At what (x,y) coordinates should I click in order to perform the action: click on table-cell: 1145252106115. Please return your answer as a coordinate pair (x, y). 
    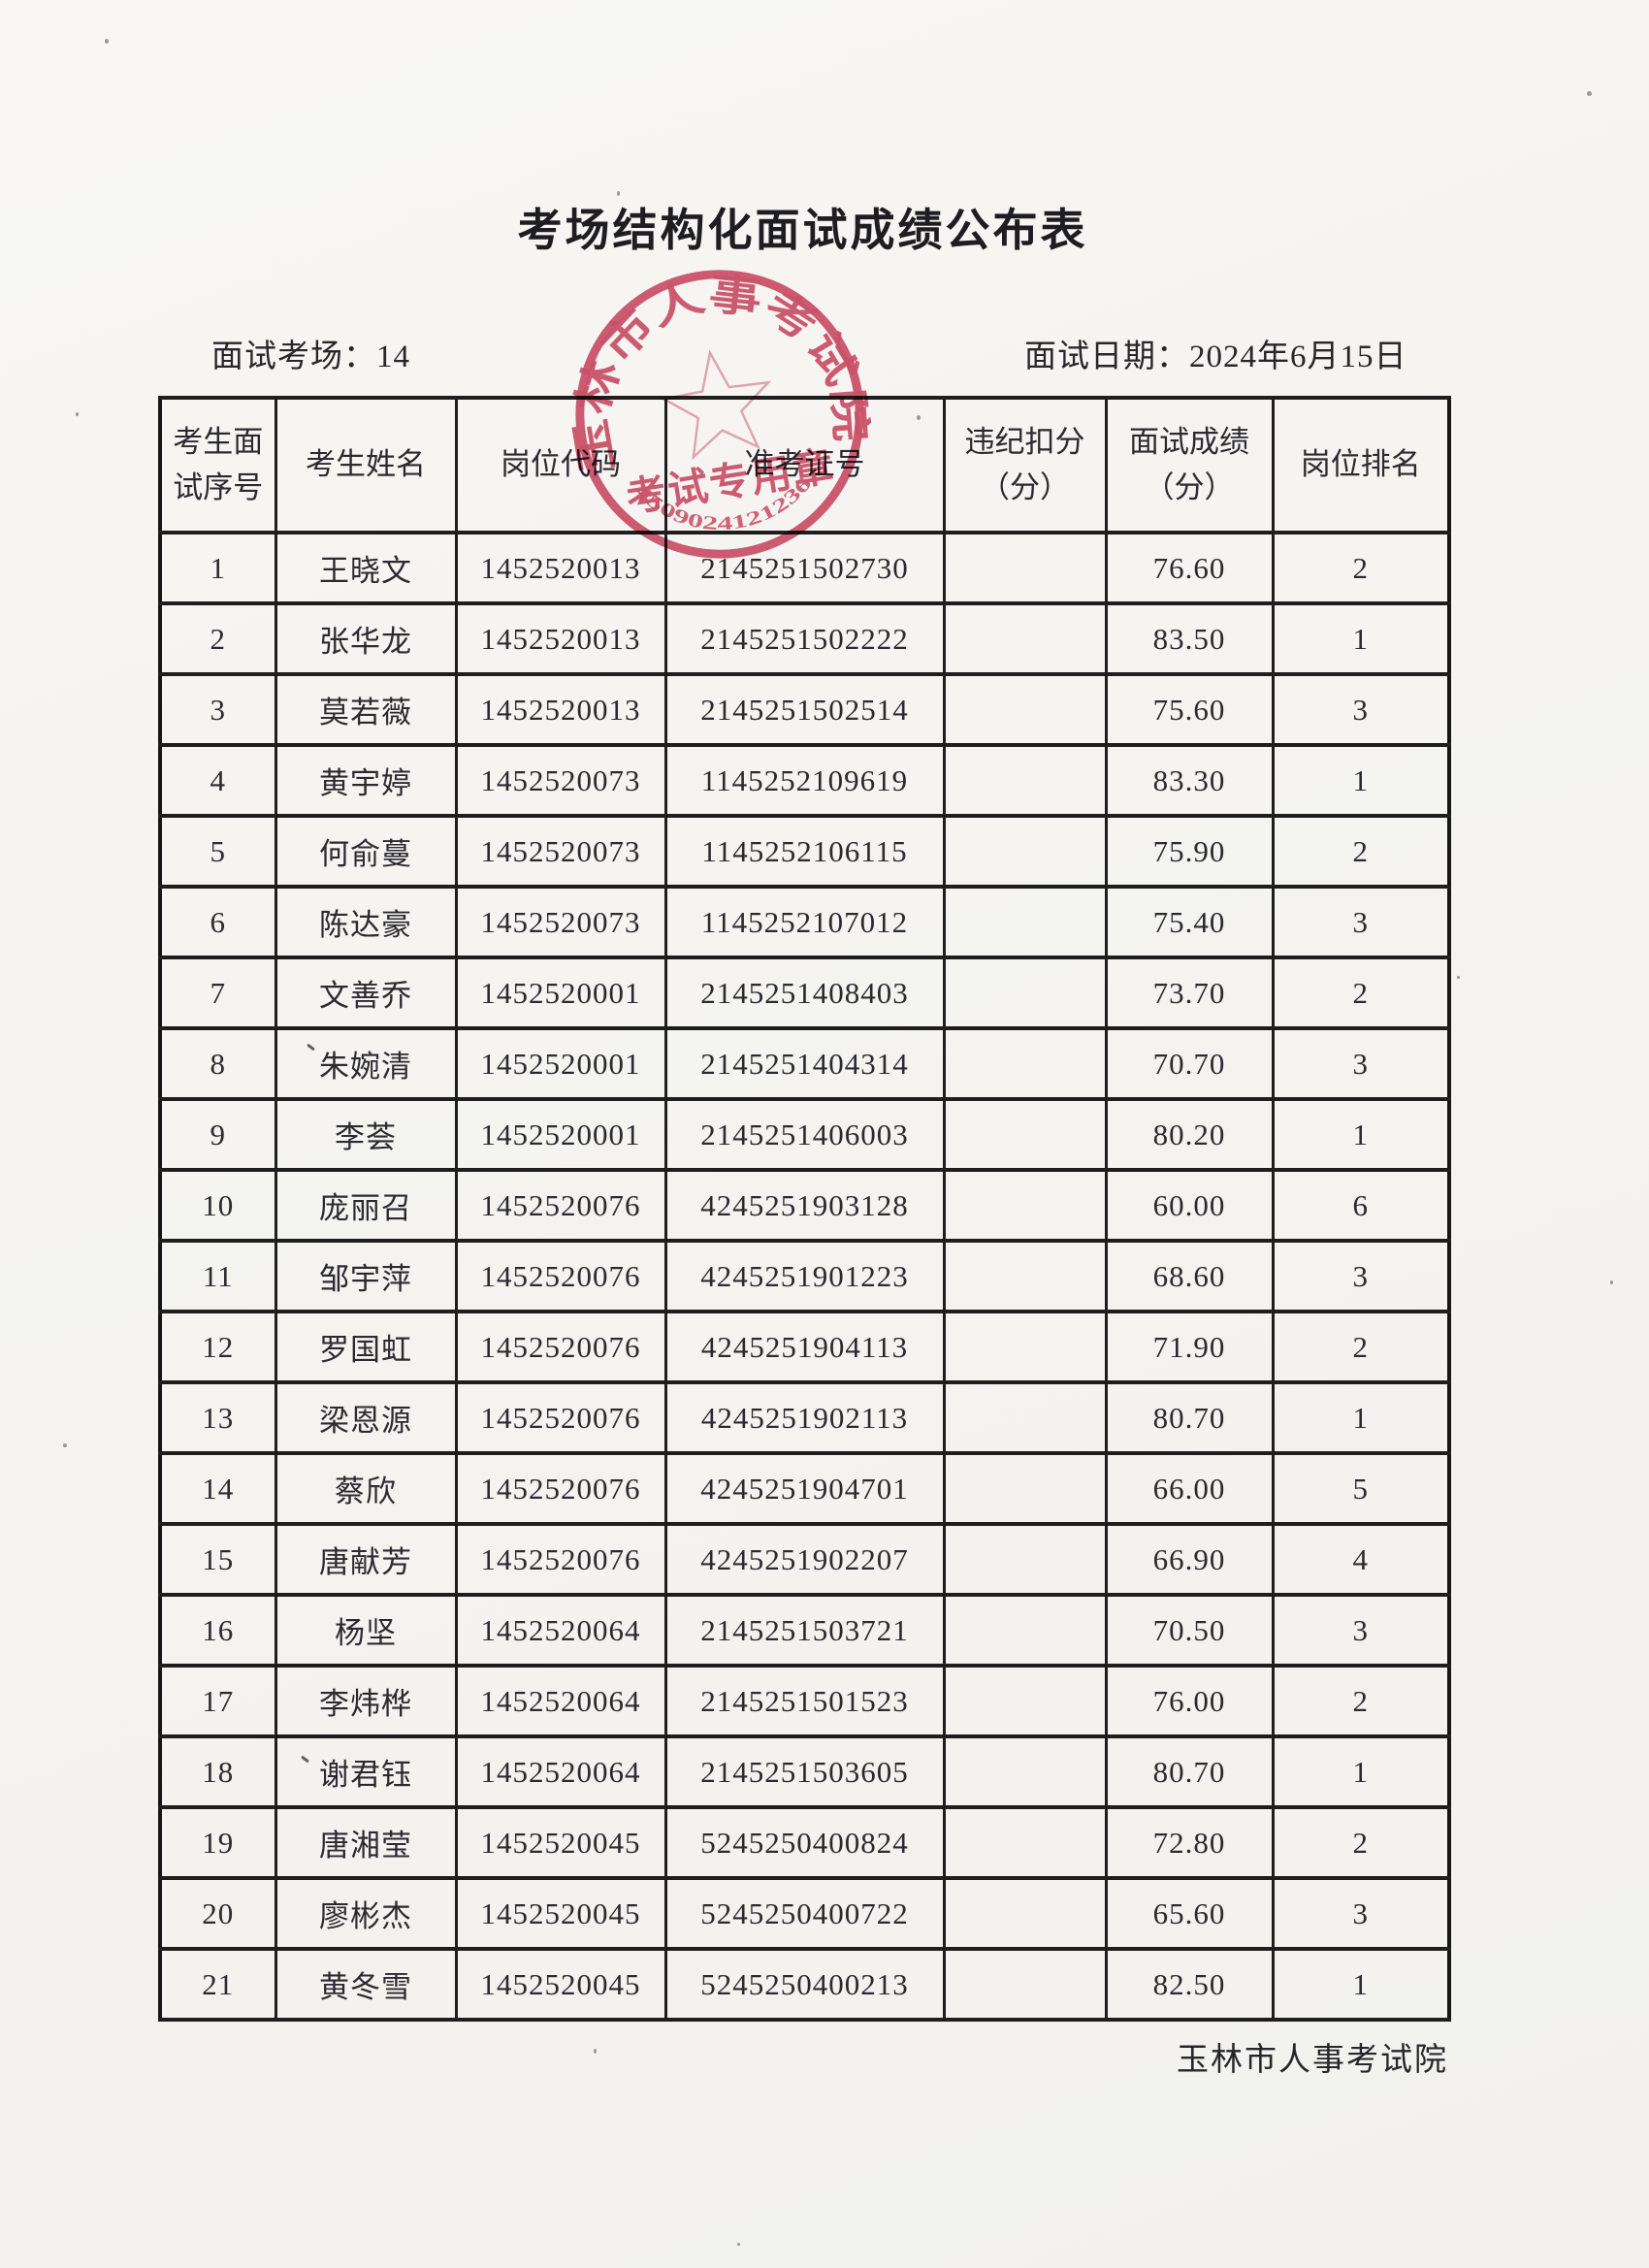
    Looking at the image, I should click on (804, 851).